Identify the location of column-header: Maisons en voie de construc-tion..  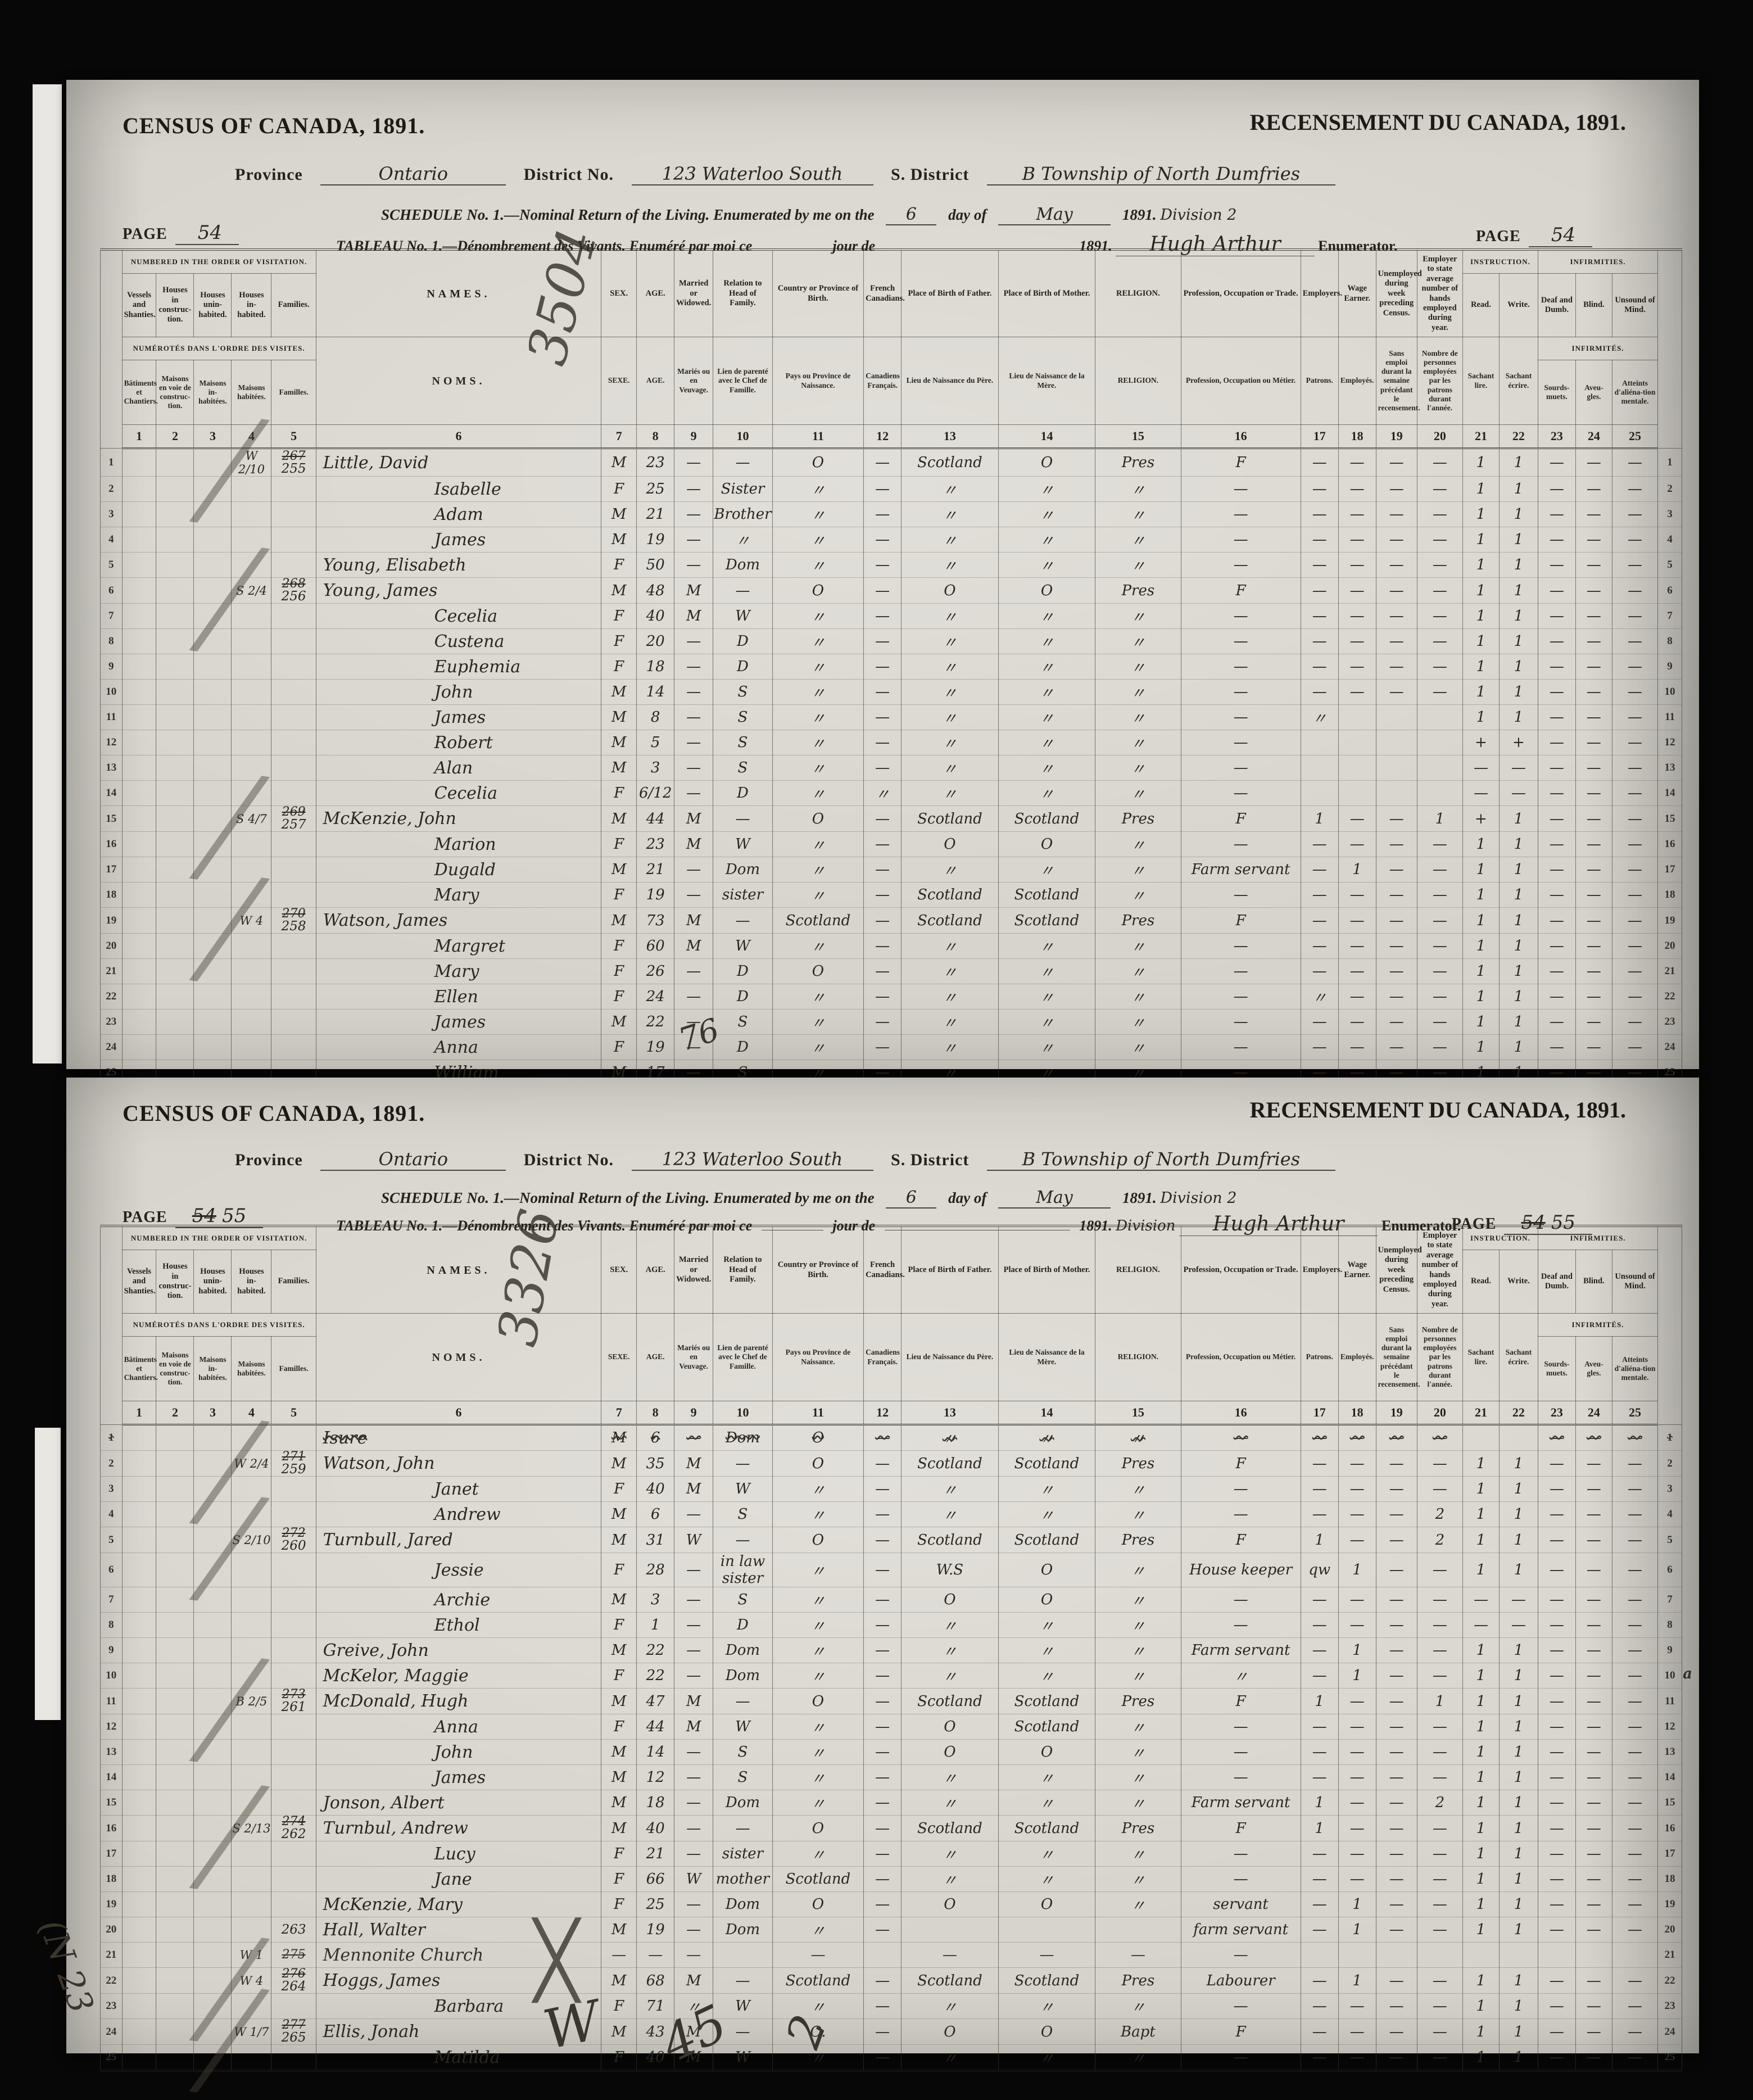
(175, 1368).